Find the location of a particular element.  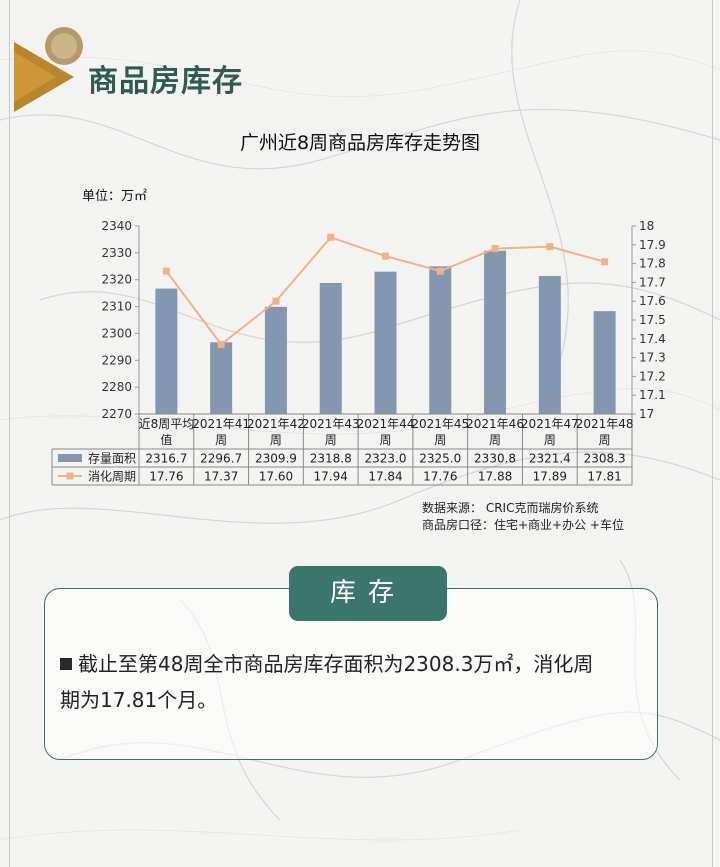

cycle-value-label: 17.94 is located at coordinates (331, 477).